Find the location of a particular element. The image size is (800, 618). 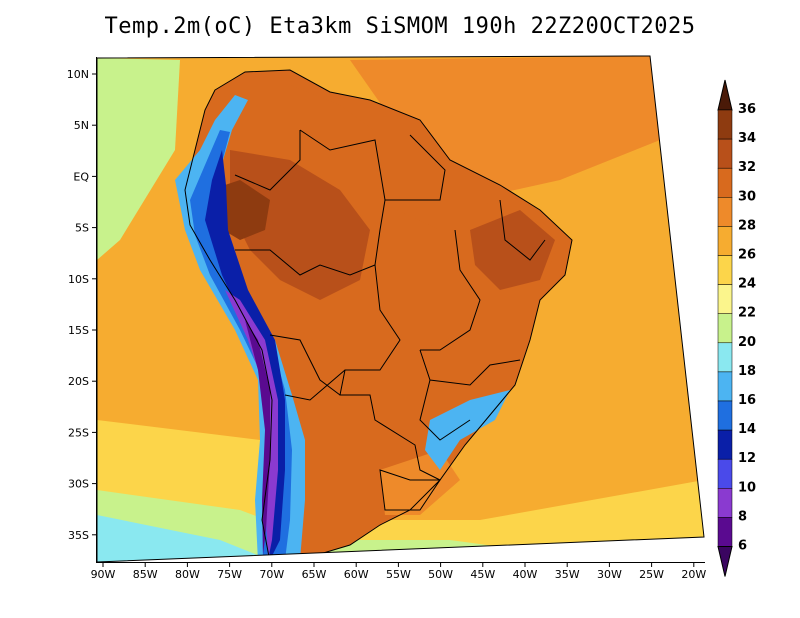

colorbar-label: 20 is located at coordinates (747, 342).